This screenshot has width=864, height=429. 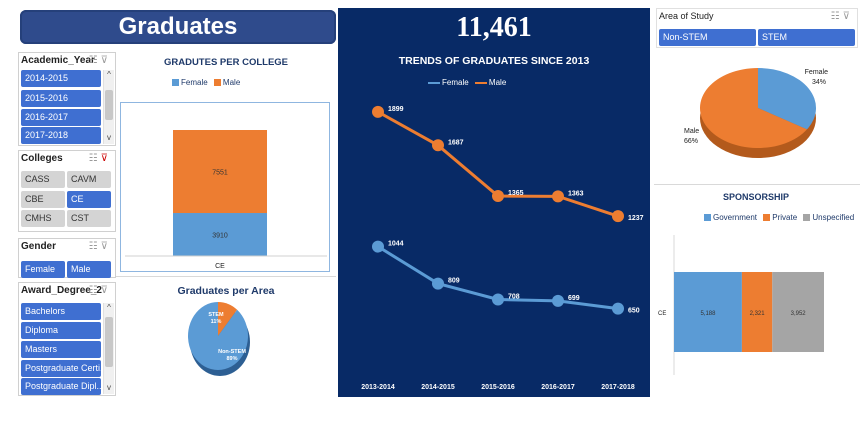 I want to click on dashboard-title: Graduates, so click(x=178, y=26).